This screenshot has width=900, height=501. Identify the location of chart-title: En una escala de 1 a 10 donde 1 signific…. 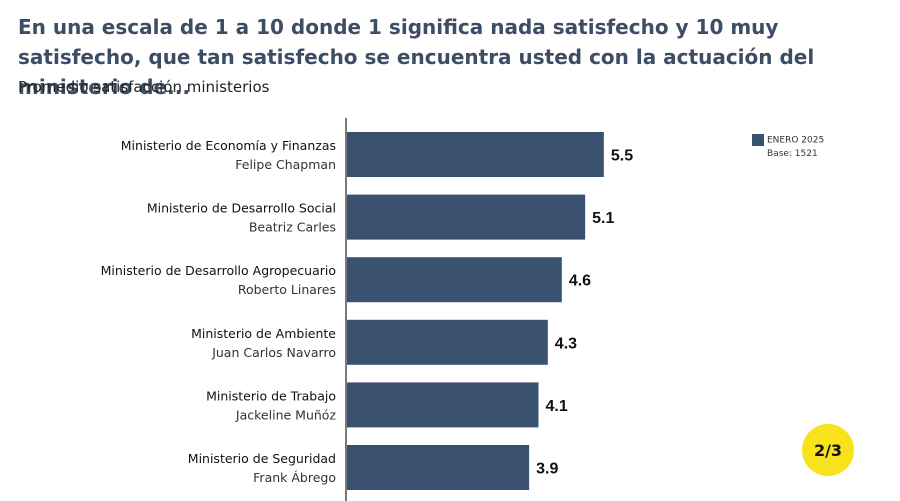
(416, 57).